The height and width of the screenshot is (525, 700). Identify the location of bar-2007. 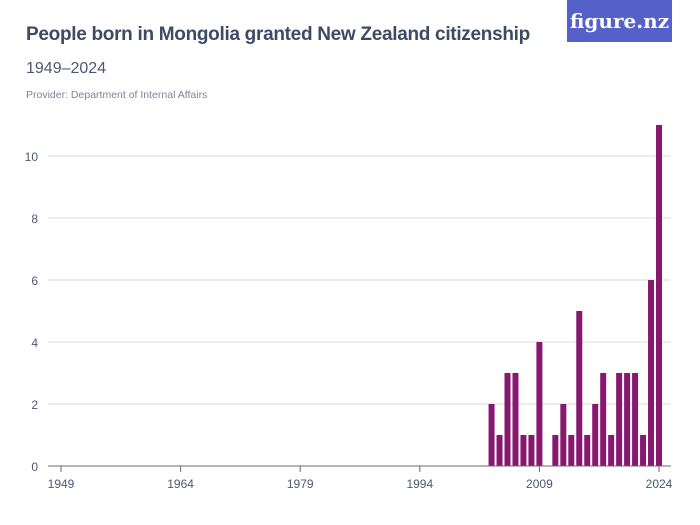
(523, 450).